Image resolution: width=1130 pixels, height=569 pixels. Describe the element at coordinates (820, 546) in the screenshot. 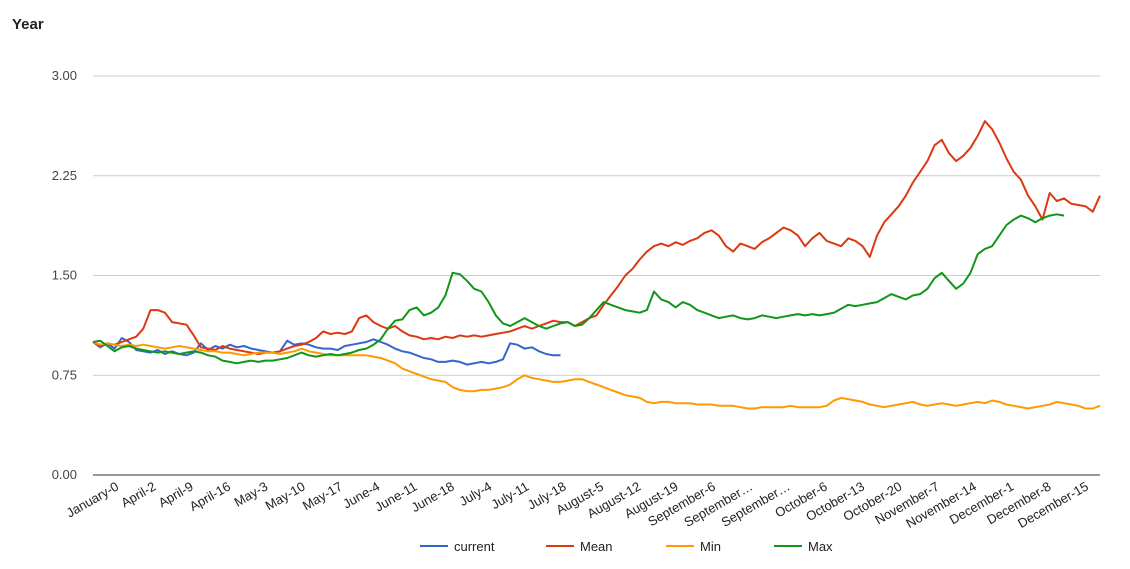

I see `legend-label-max: Max` at that location.